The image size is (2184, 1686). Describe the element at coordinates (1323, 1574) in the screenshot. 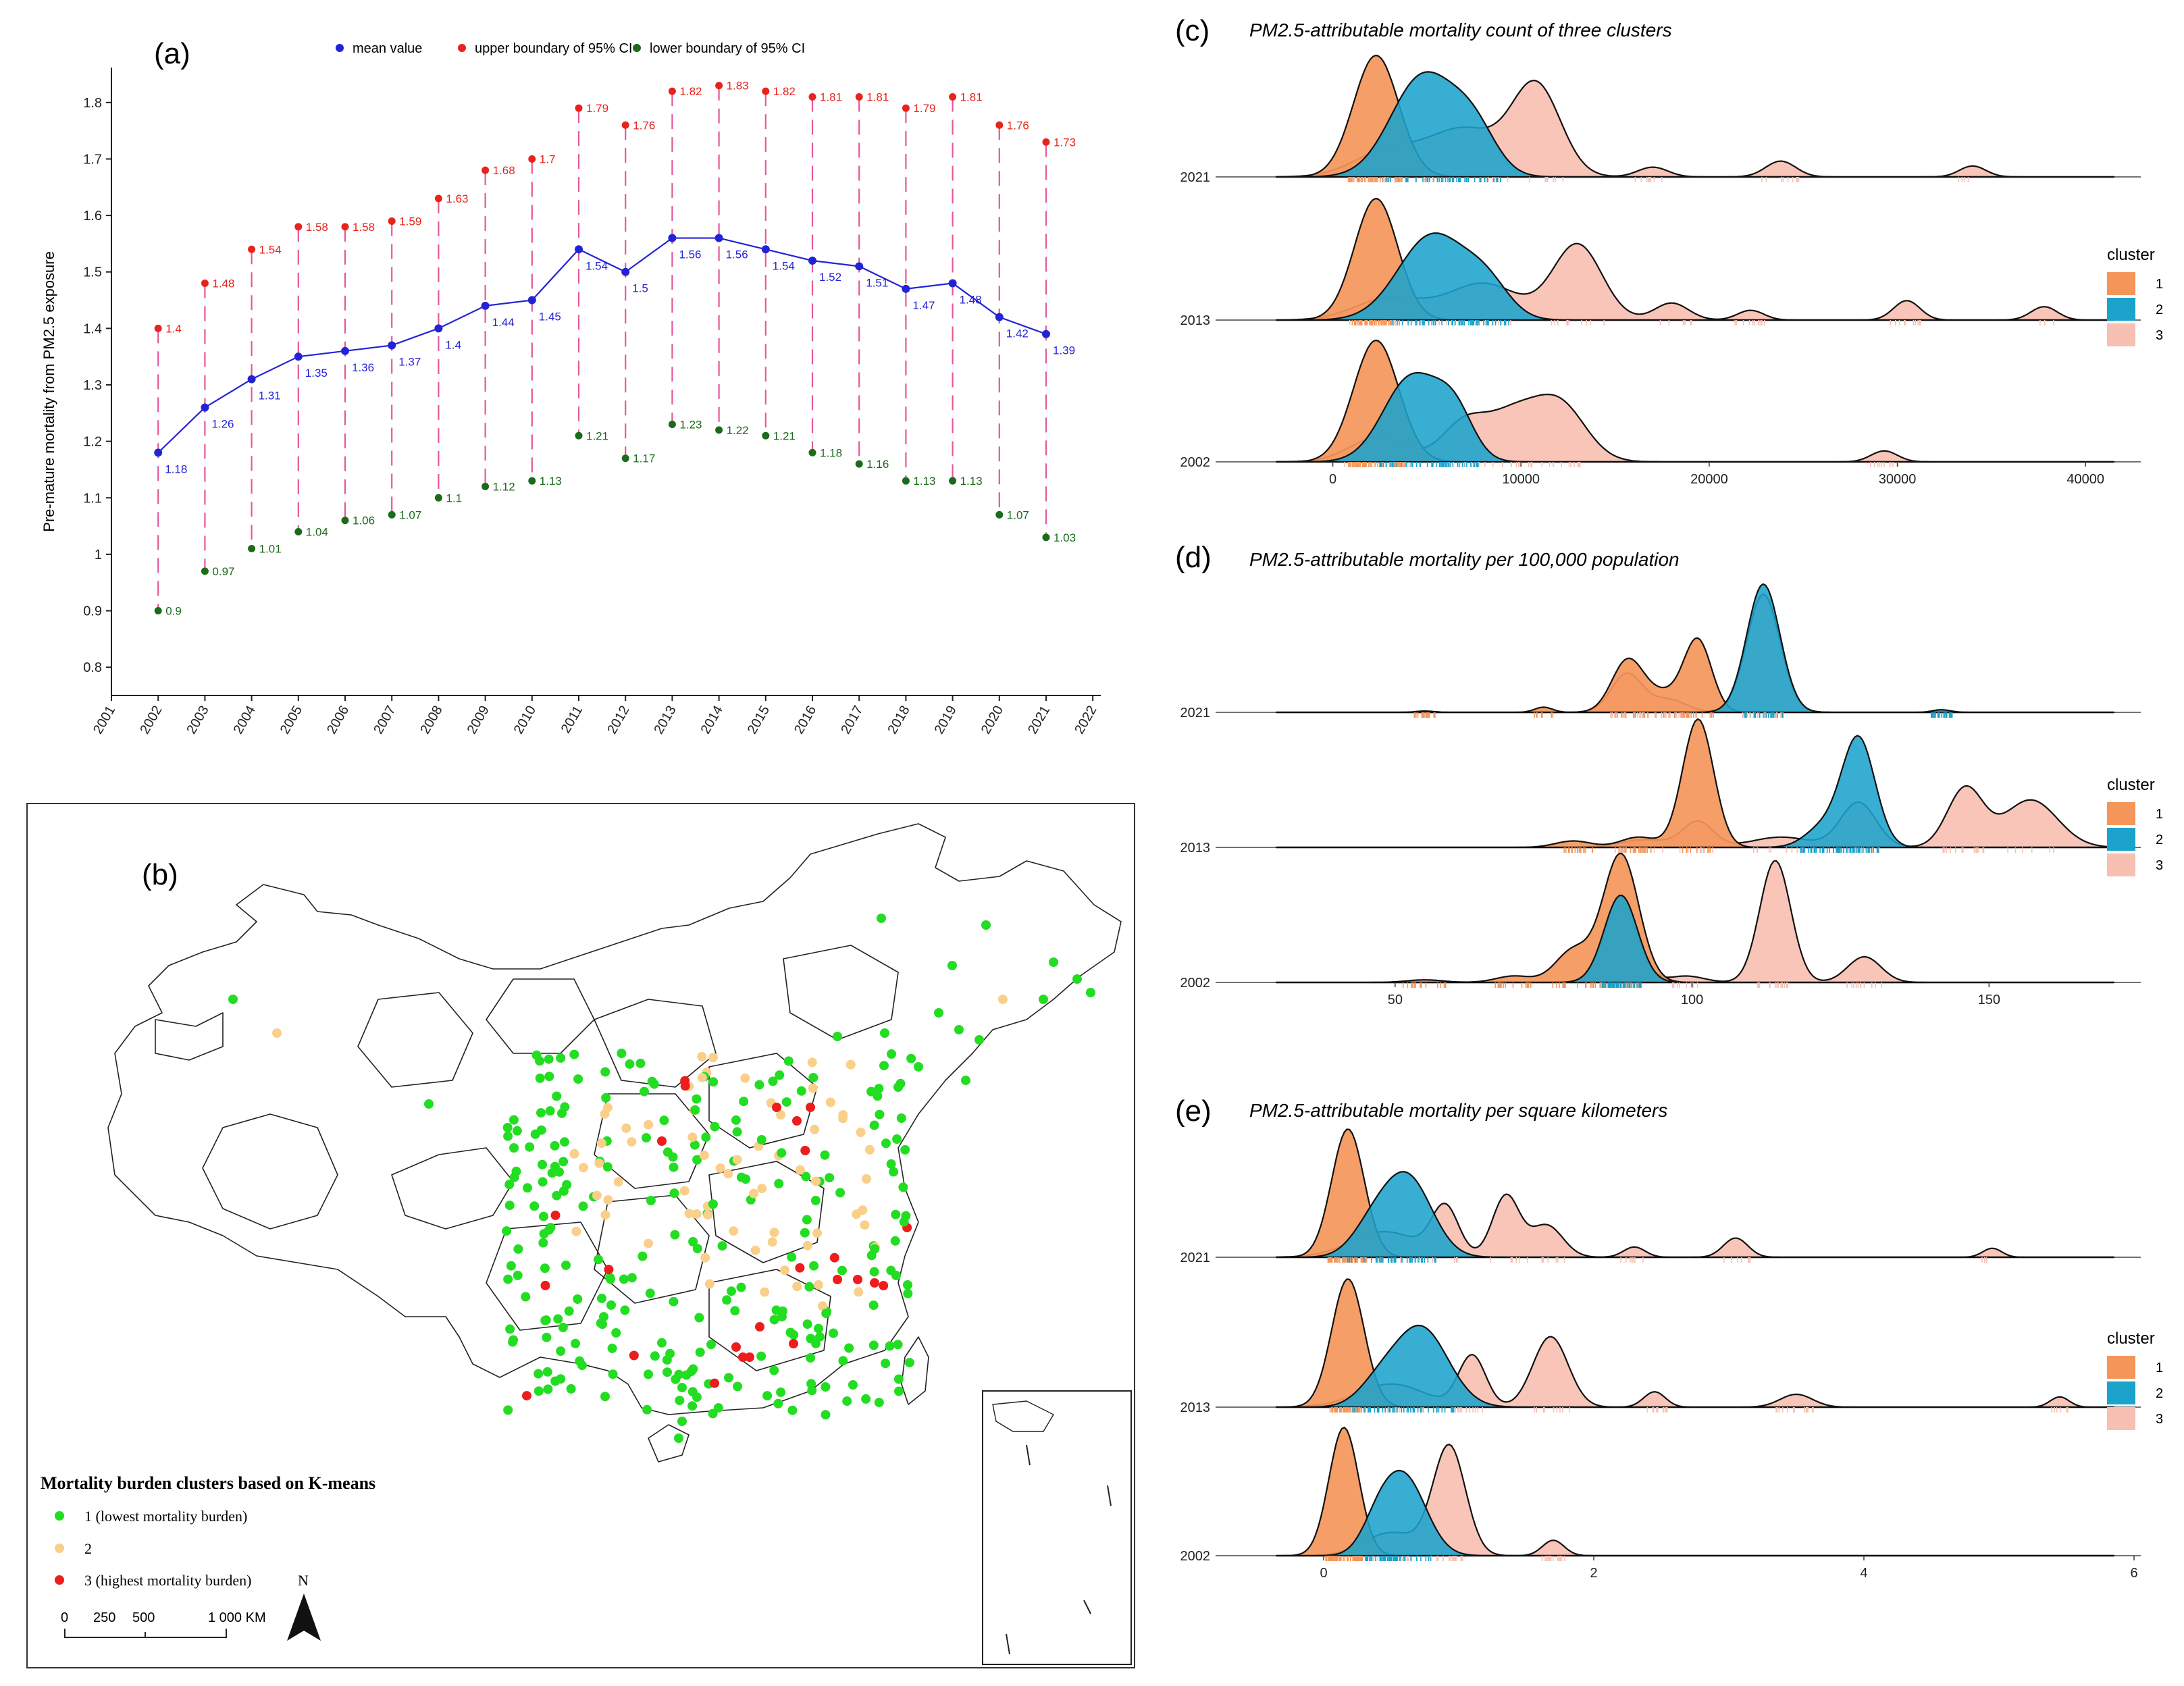

I see `x-tick-label: 0` at that location.